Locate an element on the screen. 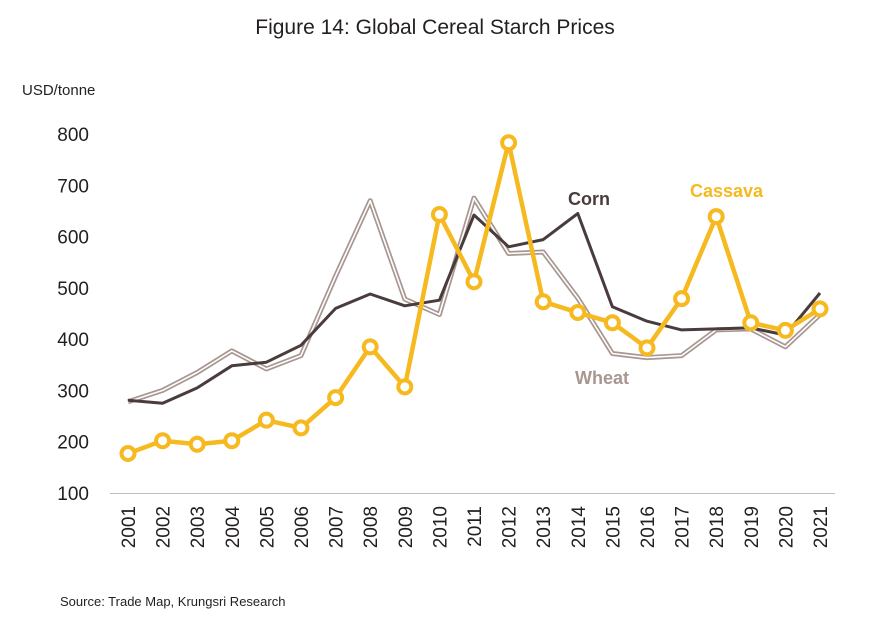 Image resolution: width=870 pixels, height=634 pixels. chart-title: Figure 14: Global Cereal Starch Prices is located at coordinates (435, 27).